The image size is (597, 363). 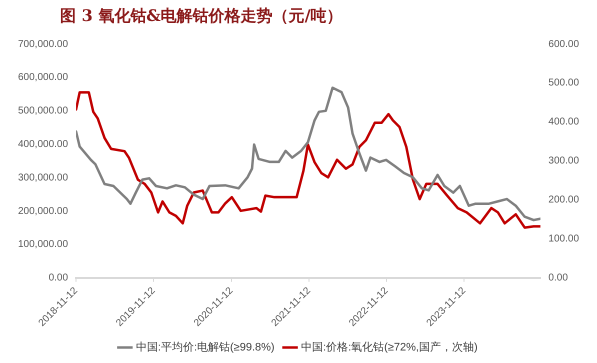 What do you see at coordinates (564, 83) in the screenshot?
I see `y2-tick-label: 500.00` at bounding box center [564, 83].